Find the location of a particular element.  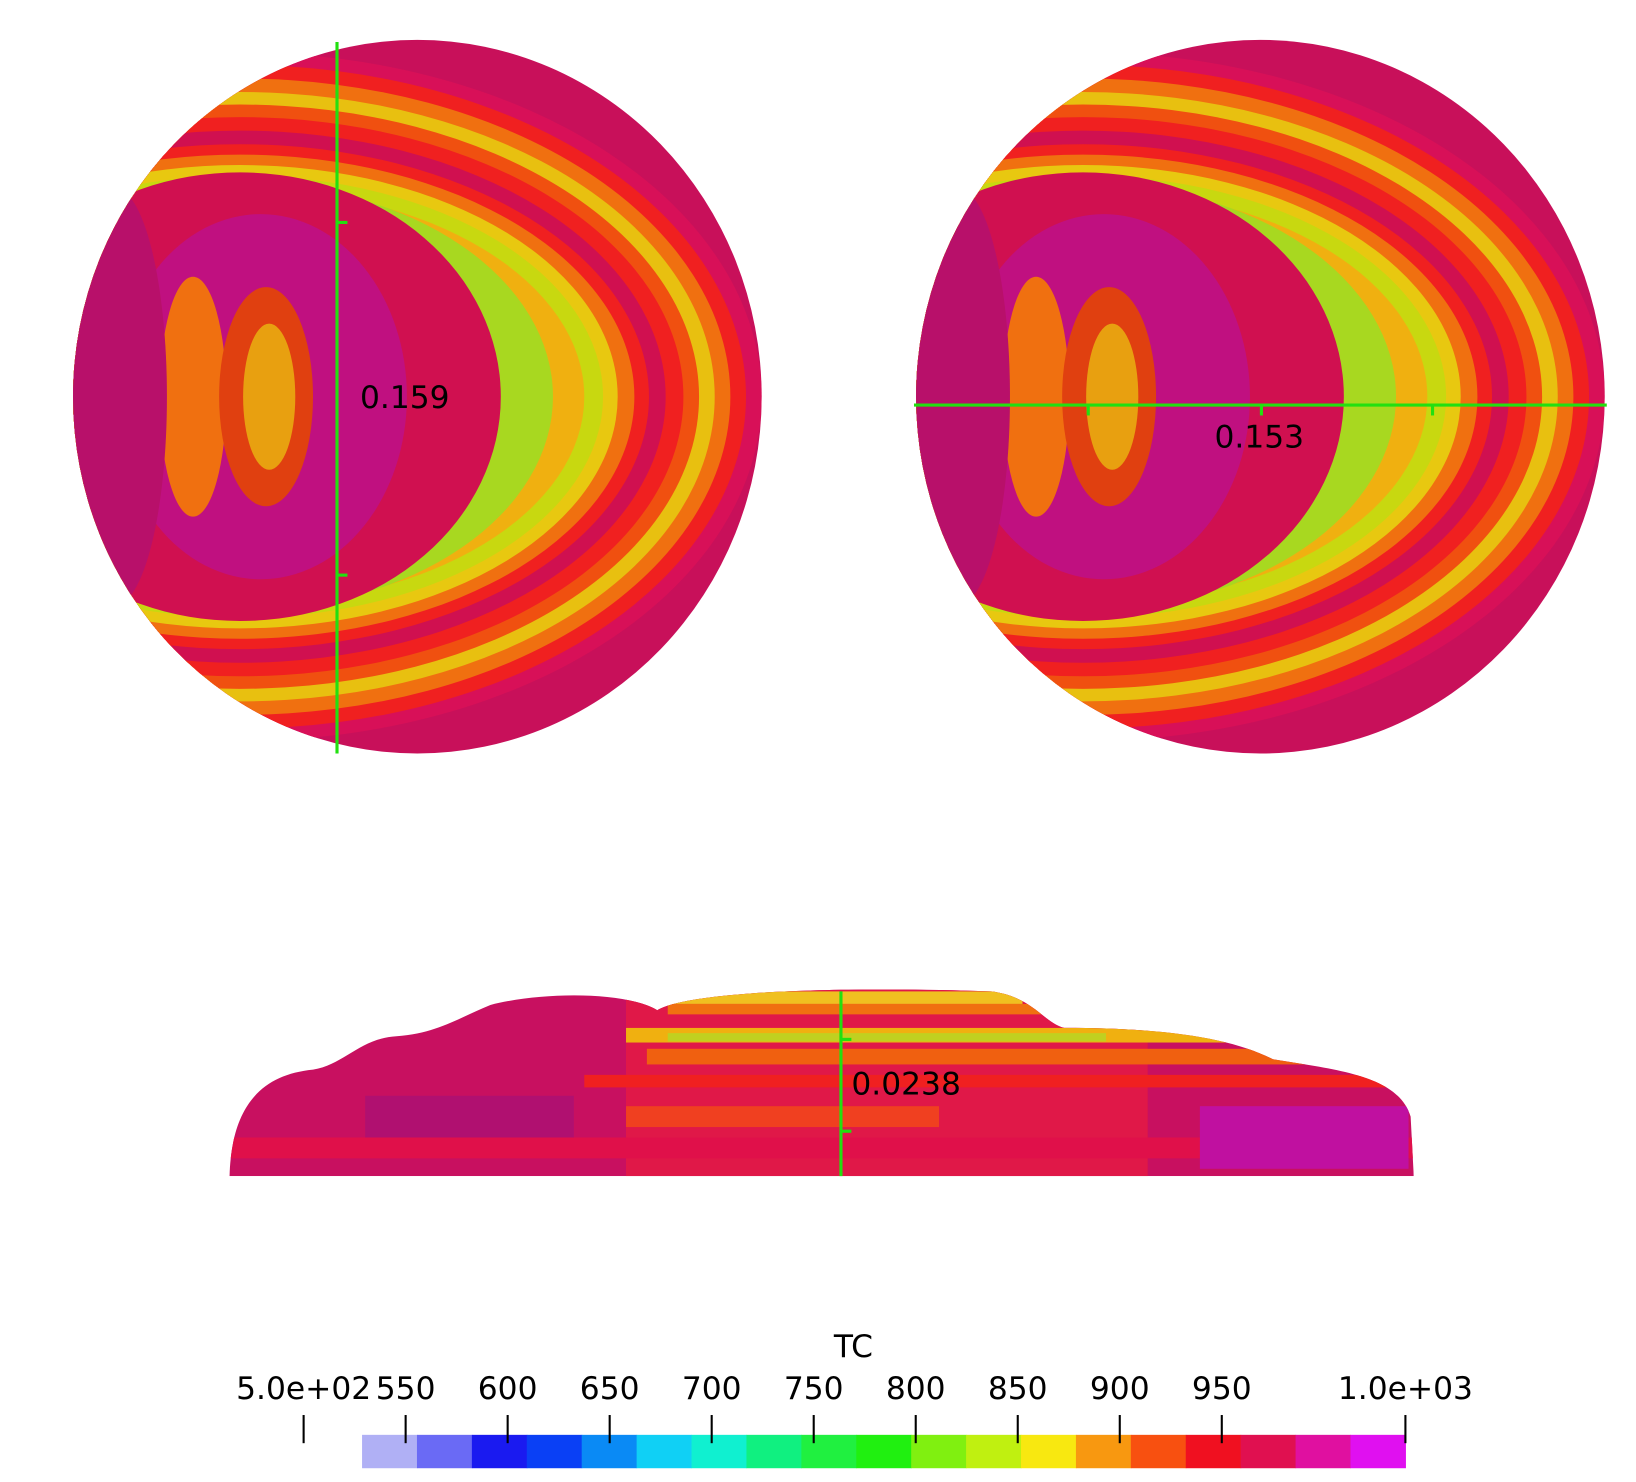

colorbar-tick-label: 650 is located at coordinates (610, 1389).